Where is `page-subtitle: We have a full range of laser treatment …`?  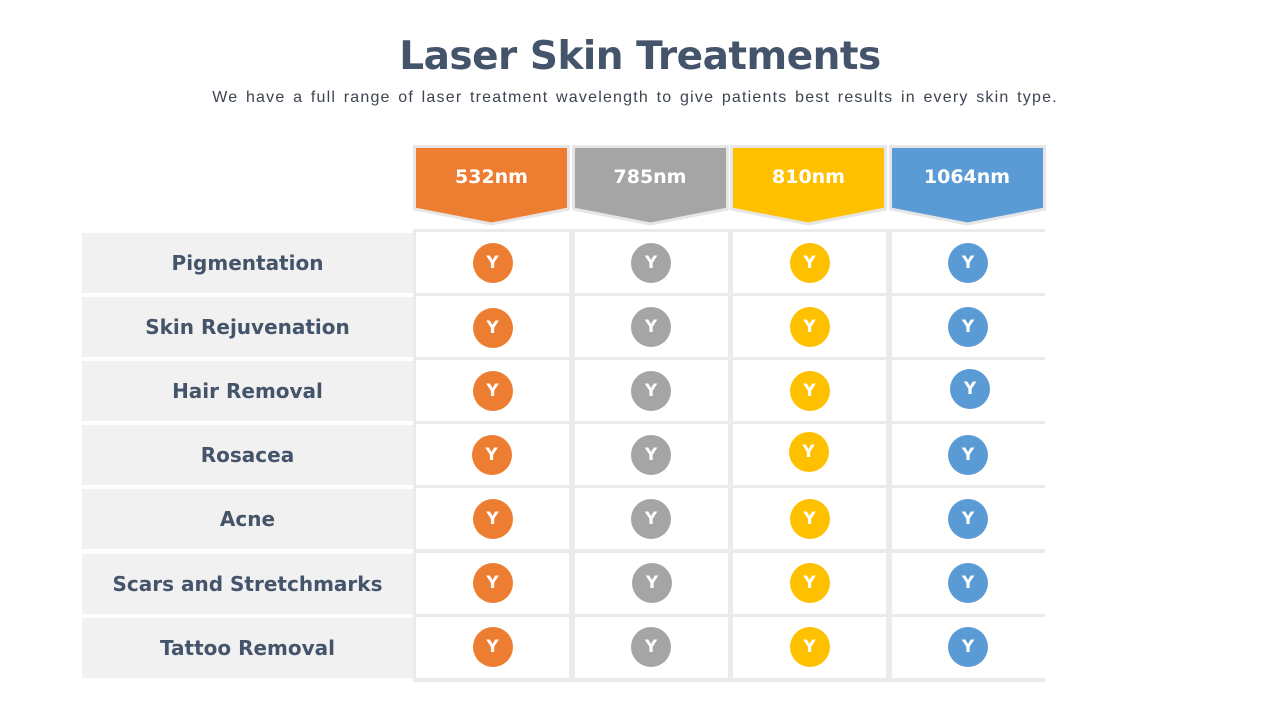 page-subtitle: We have a full range of laser treatment … is located at coordinates (635, 97).